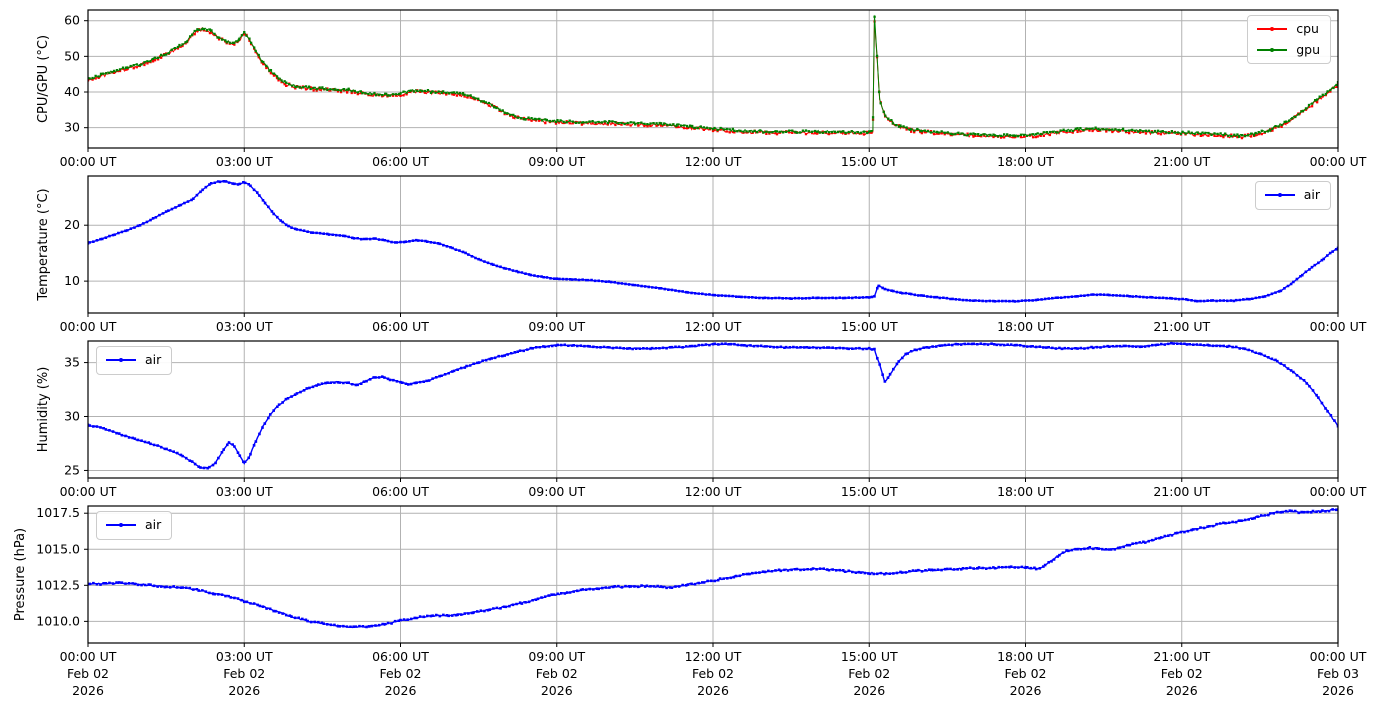 Image resolution: width=1377 pixels, height=711 pixels. What do you see at coordinates (20, 574) in the screenshot?
I see `y-axis-title: Pressure (hPa)` at bounding box center [20, 574].